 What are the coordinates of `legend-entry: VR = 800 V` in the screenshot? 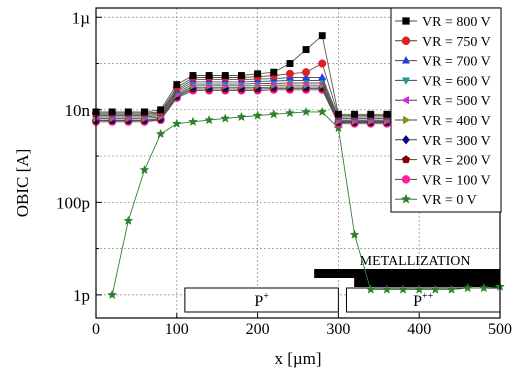 It's located at (443, 22).